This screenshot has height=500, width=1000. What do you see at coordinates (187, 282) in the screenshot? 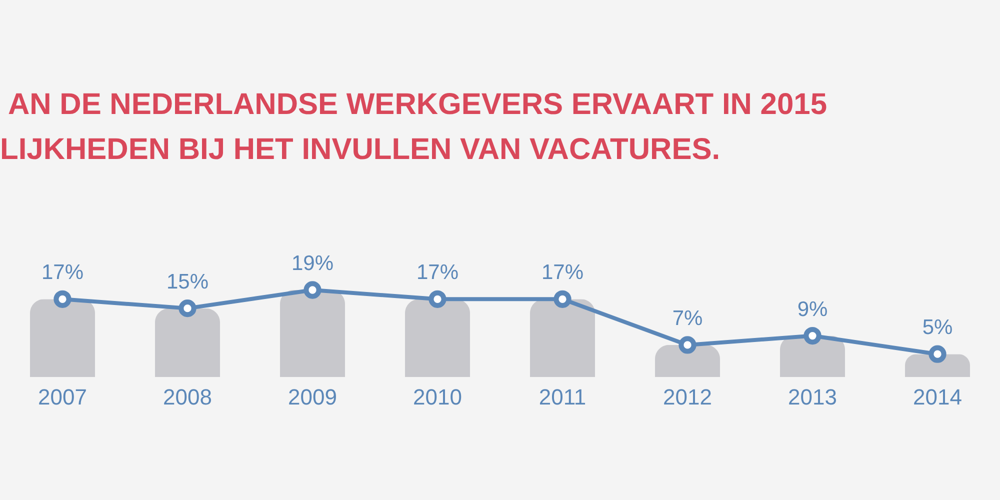
I see `data-label: 15%` at bounding box center [187, 282].